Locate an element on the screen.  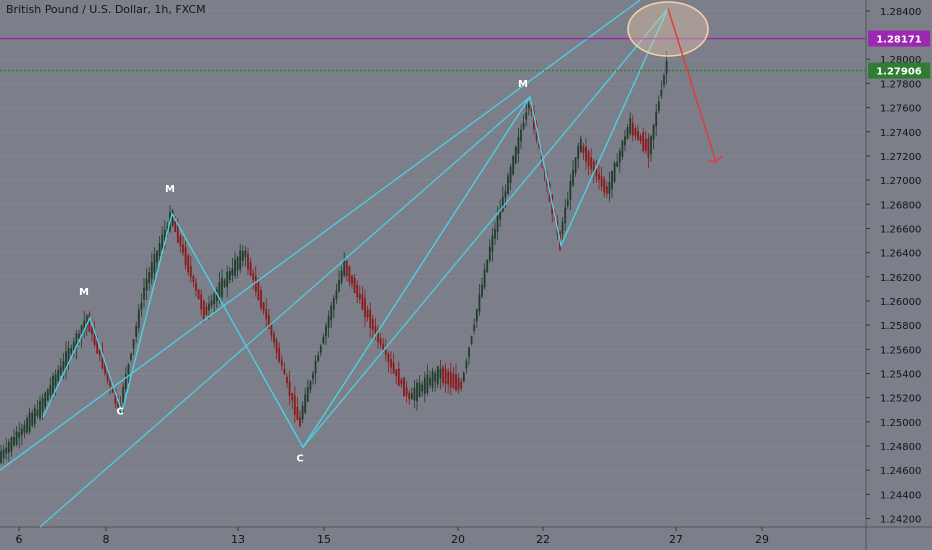
y-tick-label: 1.26400 is located at coordinates (900, 254).